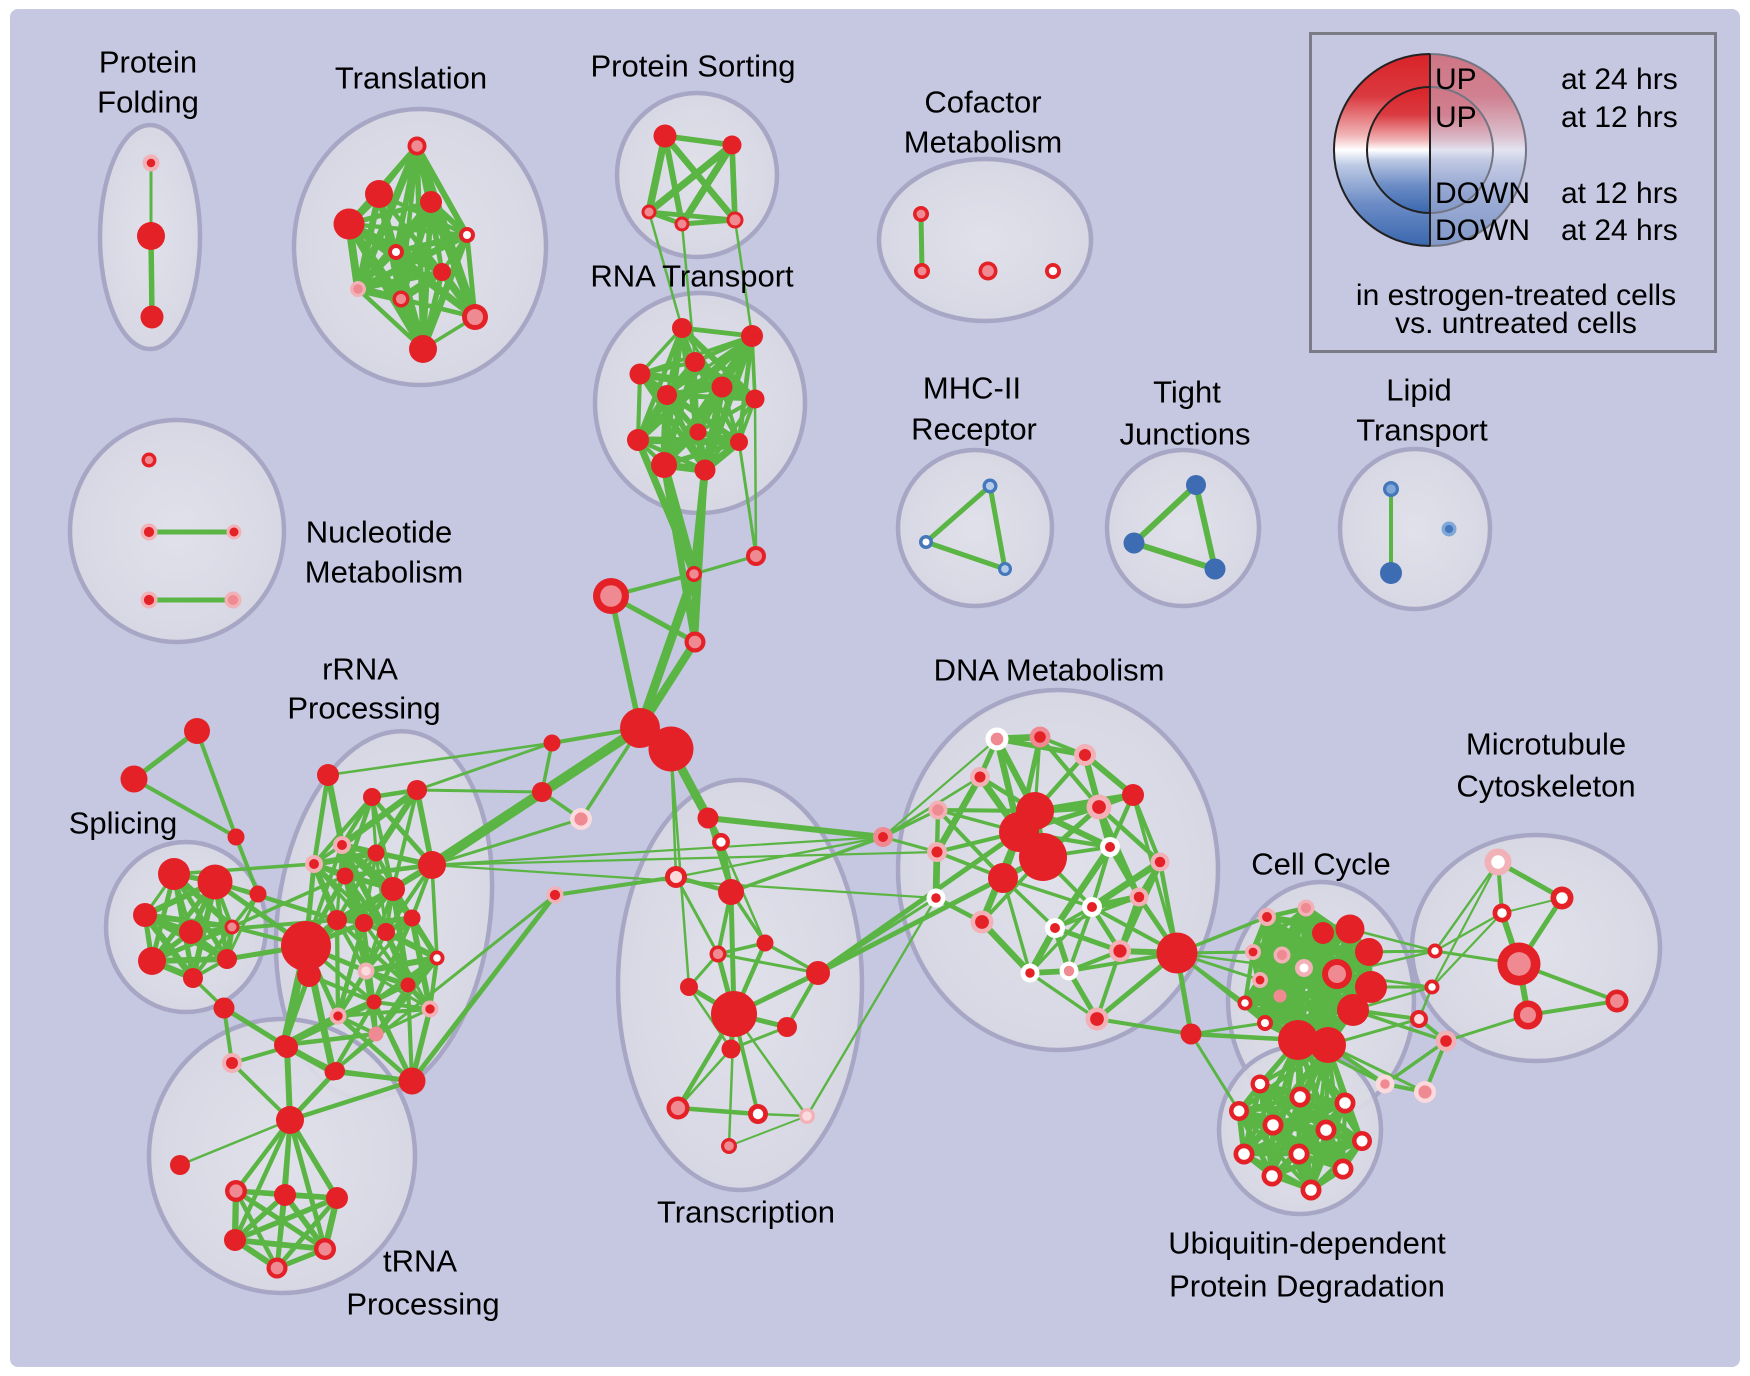 The image size is (1750, 1376). Describe the element at coordinates (1482, 193) in the screenshot. I see `legend-down-12-label: DOWN` at that location.